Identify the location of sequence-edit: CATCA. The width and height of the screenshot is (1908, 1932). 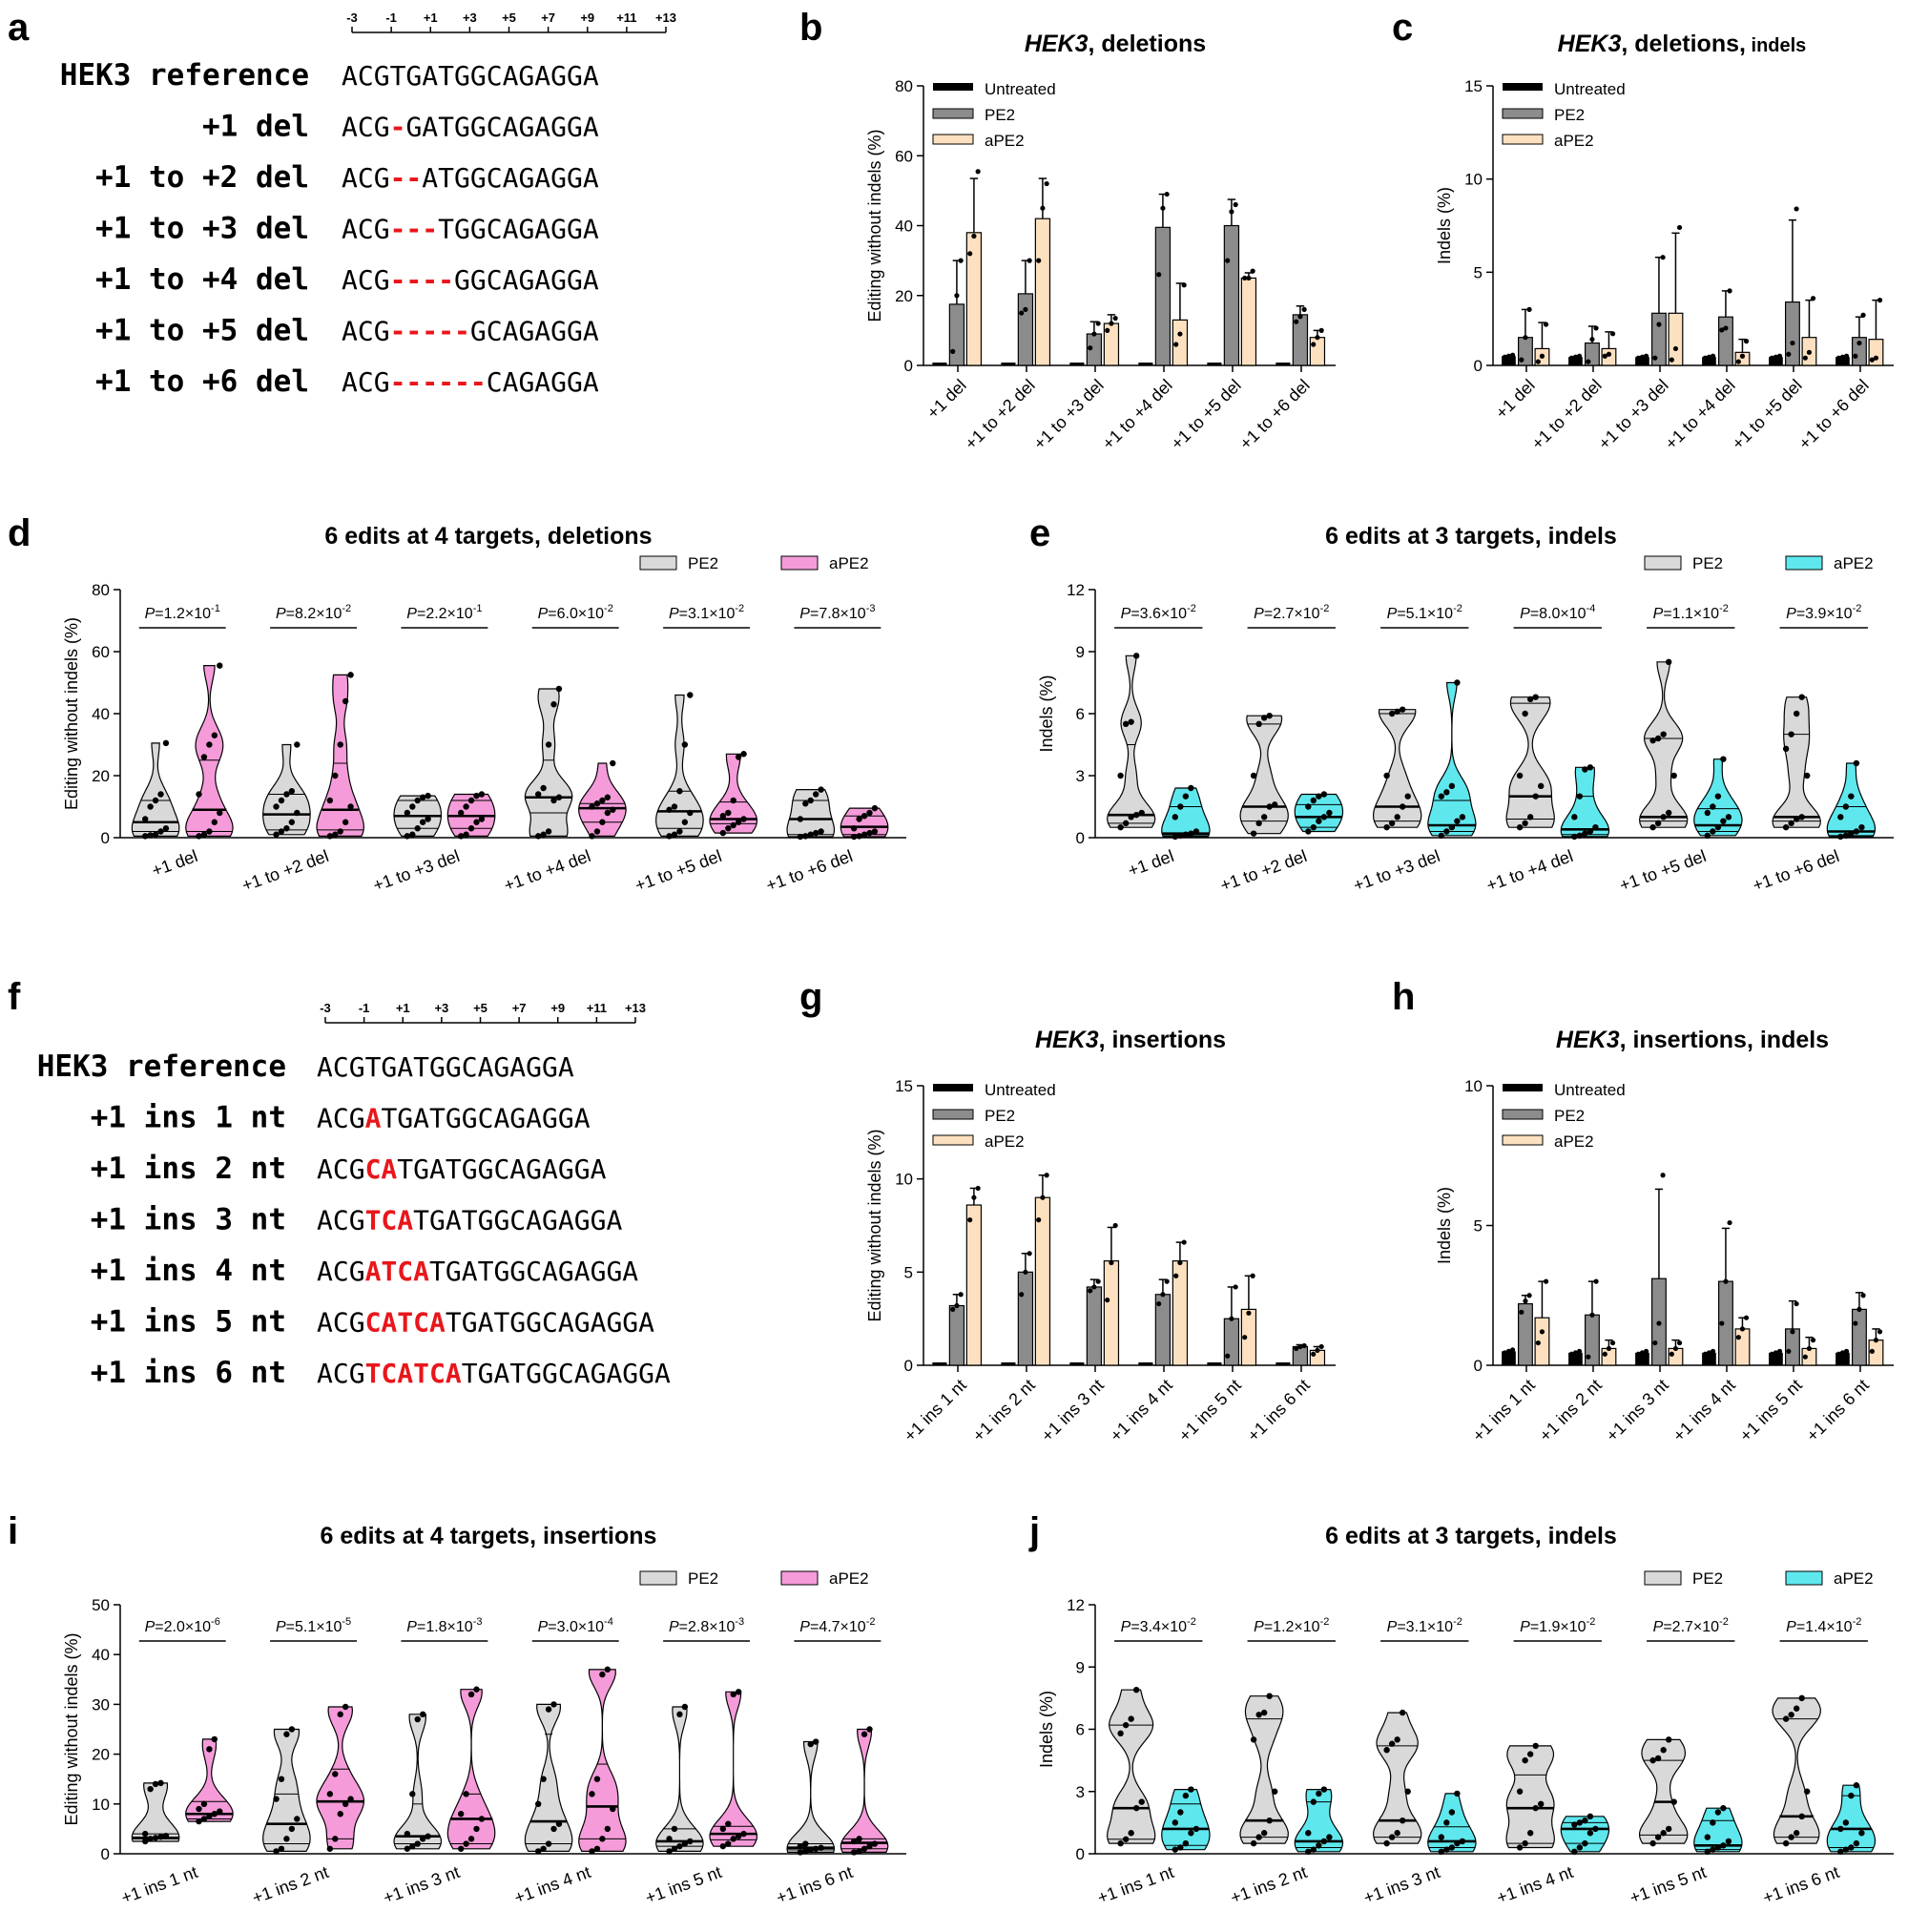
(405, 1323).